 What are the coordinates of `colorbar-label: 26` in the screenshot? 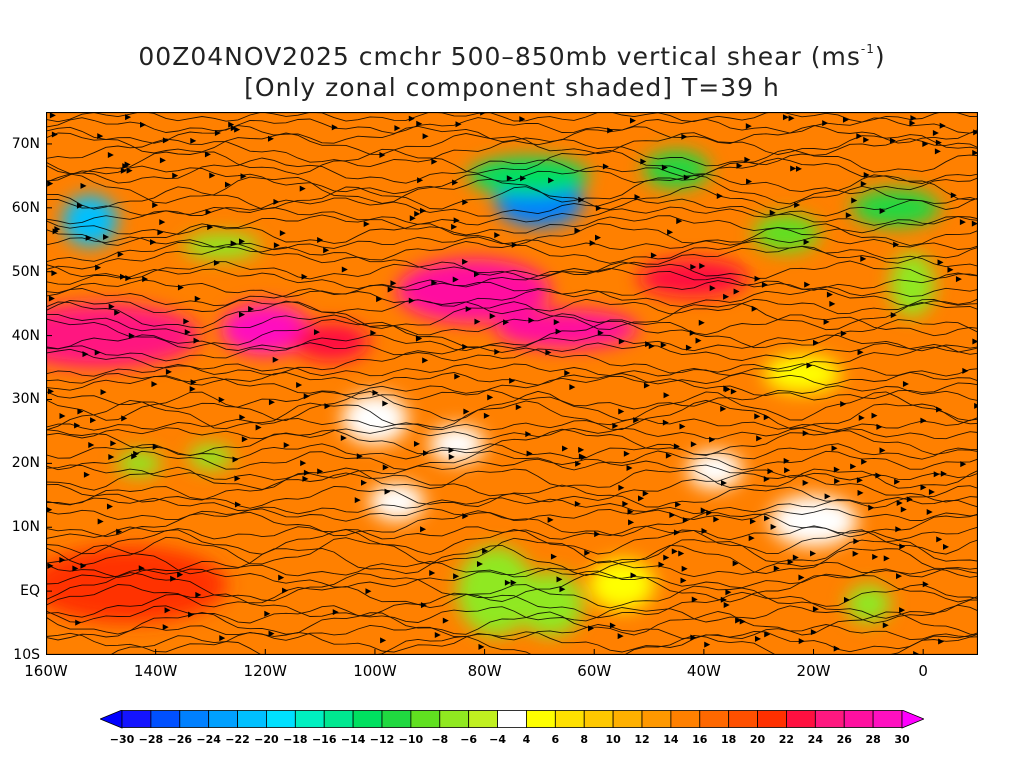 It's located at (844, 739).